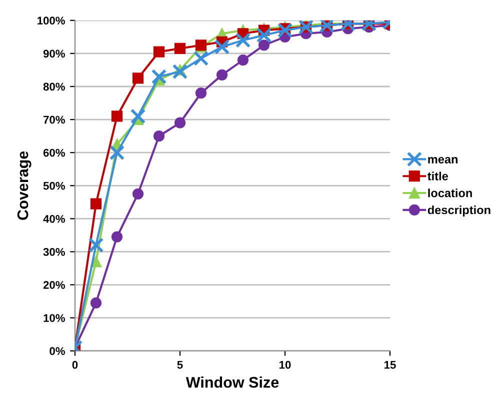  What do you see at coordinates (450, 193) in the screenshot?
I see `legend-label: location` at bounding box center [450, 193].